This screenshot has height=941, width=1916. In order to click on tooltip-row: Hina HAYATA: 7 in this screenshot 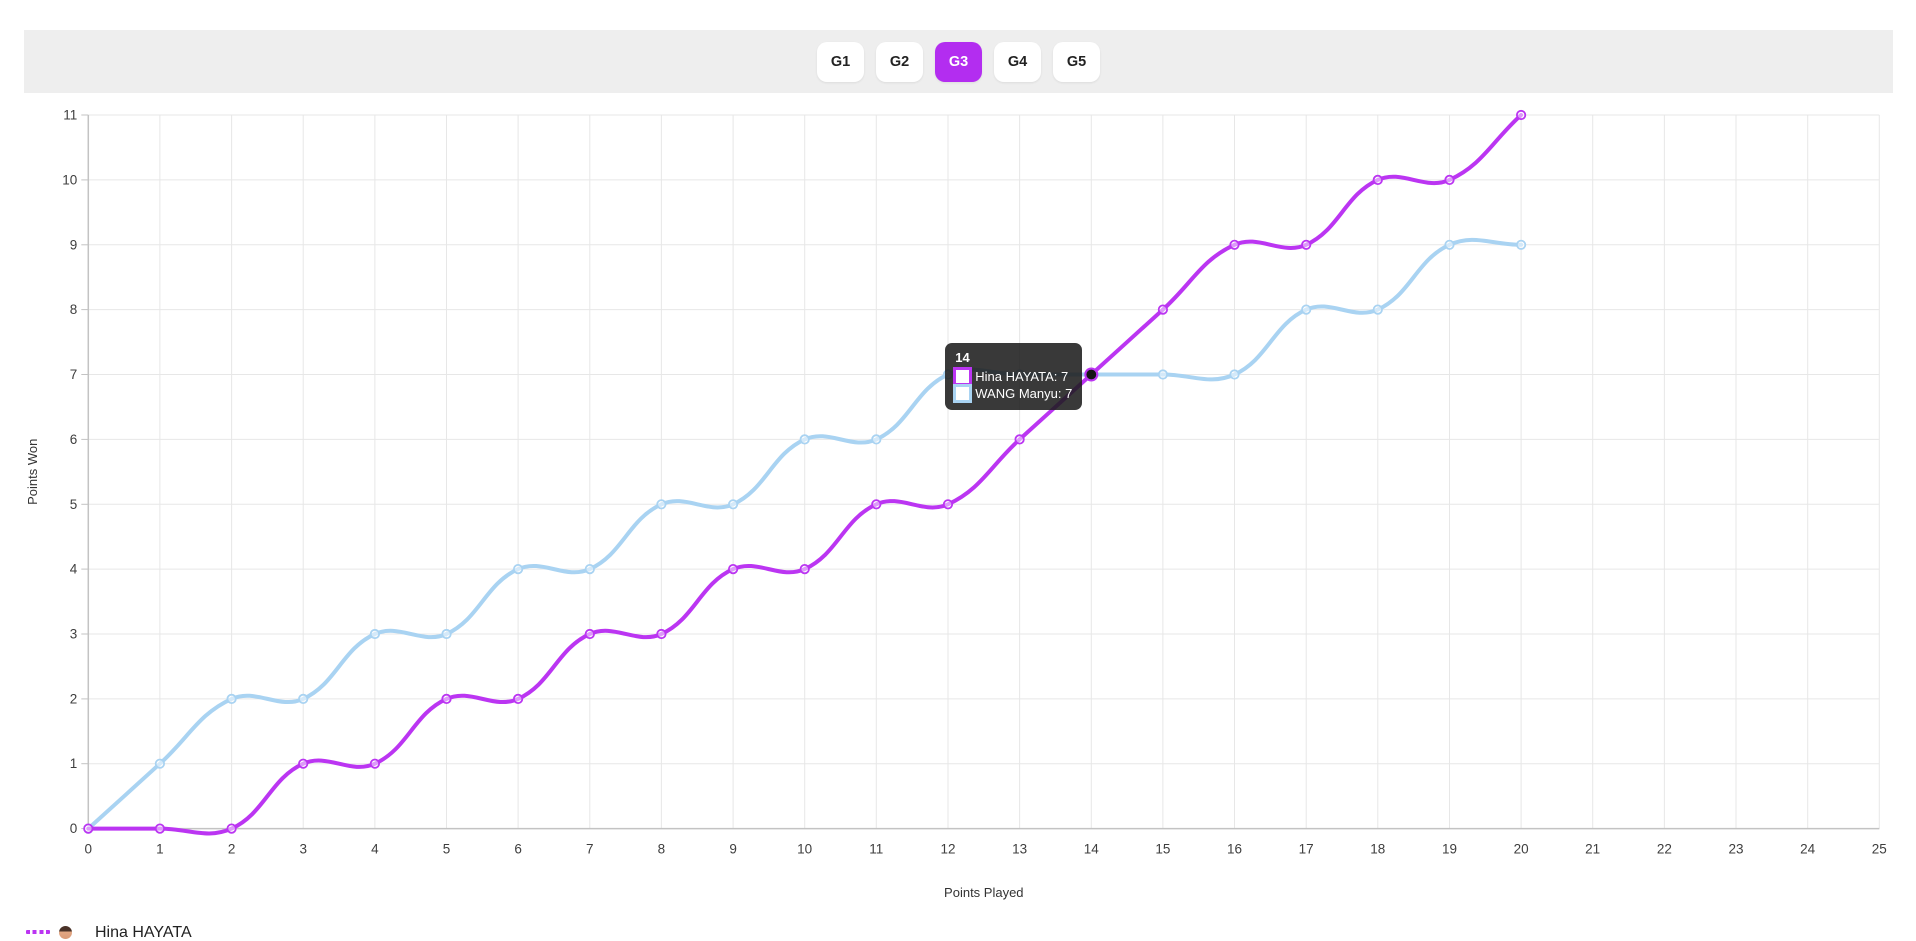, I will do `click(1012, 376)`.